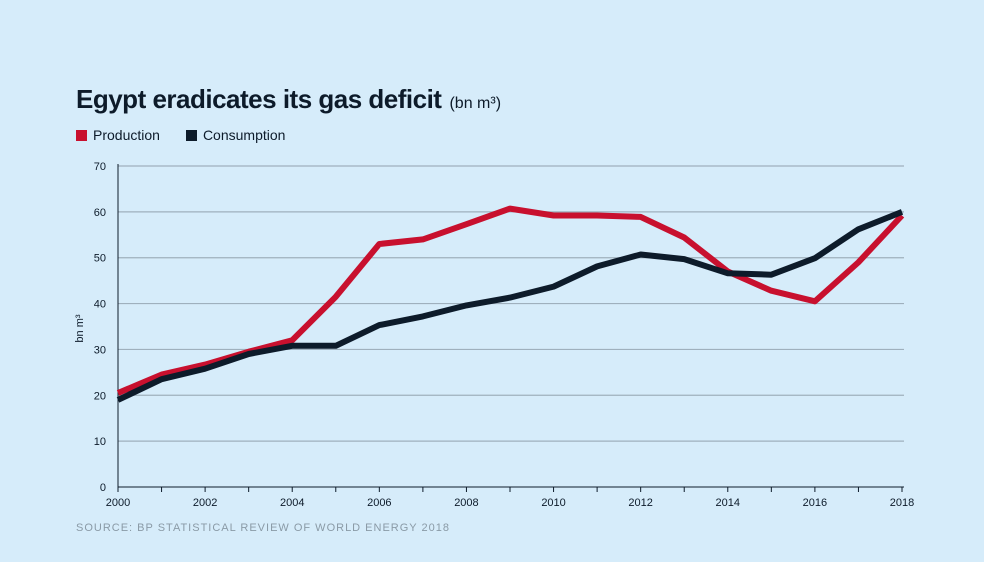  I want to click on legend-item-consumption: Consumption, so click(235, 135).